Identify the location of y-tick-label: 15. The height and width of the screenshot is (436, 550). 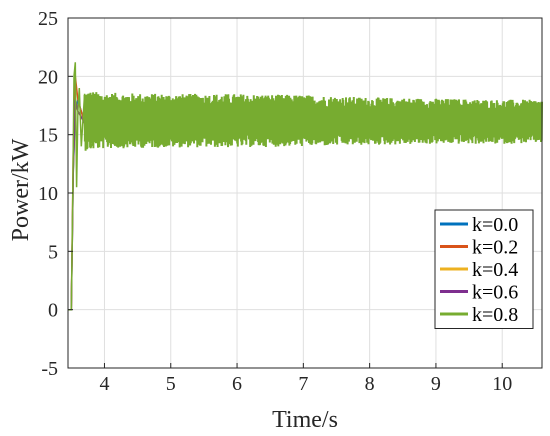
(48, 136).